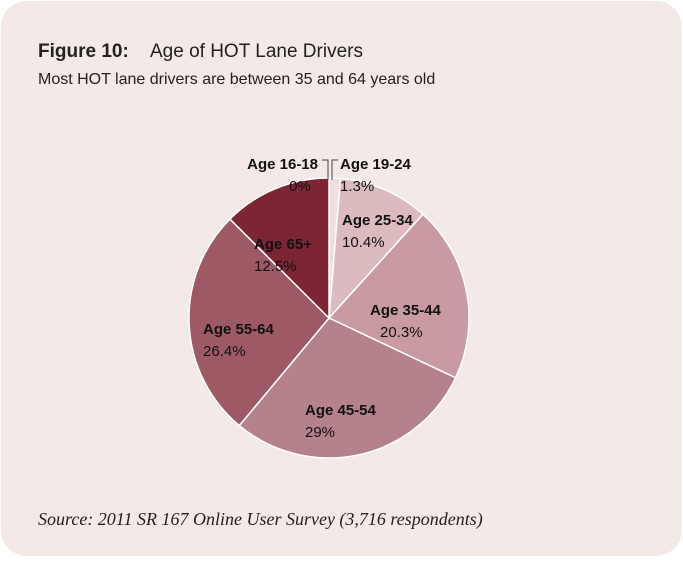 The width and height of the screenshot is (683, 562). I want to click on slice-value: 0%, so click(300, 186).